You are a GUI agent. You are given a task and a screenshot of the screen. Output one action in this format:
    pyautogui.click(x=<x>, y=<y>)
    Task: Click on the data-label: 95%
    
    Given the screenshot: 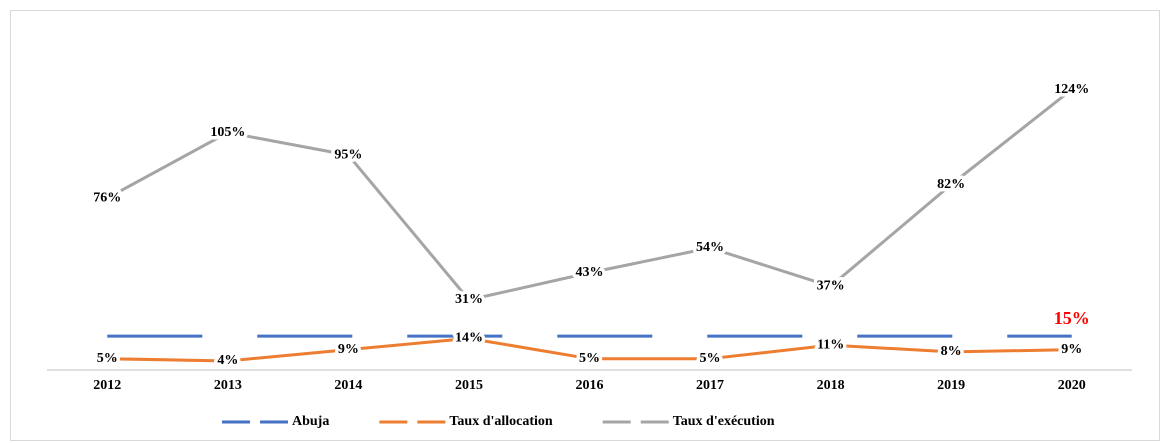 What is the action you would take?
    pyautogui.click(x=348, y=154)
    